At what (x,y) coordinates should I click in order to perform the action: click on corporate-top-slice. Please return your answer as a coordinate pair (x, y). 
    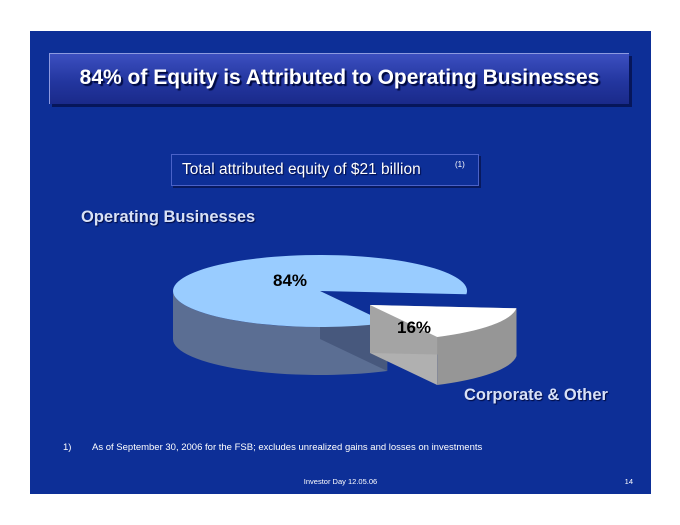
    Looking at the image, I should click on (443, 321).